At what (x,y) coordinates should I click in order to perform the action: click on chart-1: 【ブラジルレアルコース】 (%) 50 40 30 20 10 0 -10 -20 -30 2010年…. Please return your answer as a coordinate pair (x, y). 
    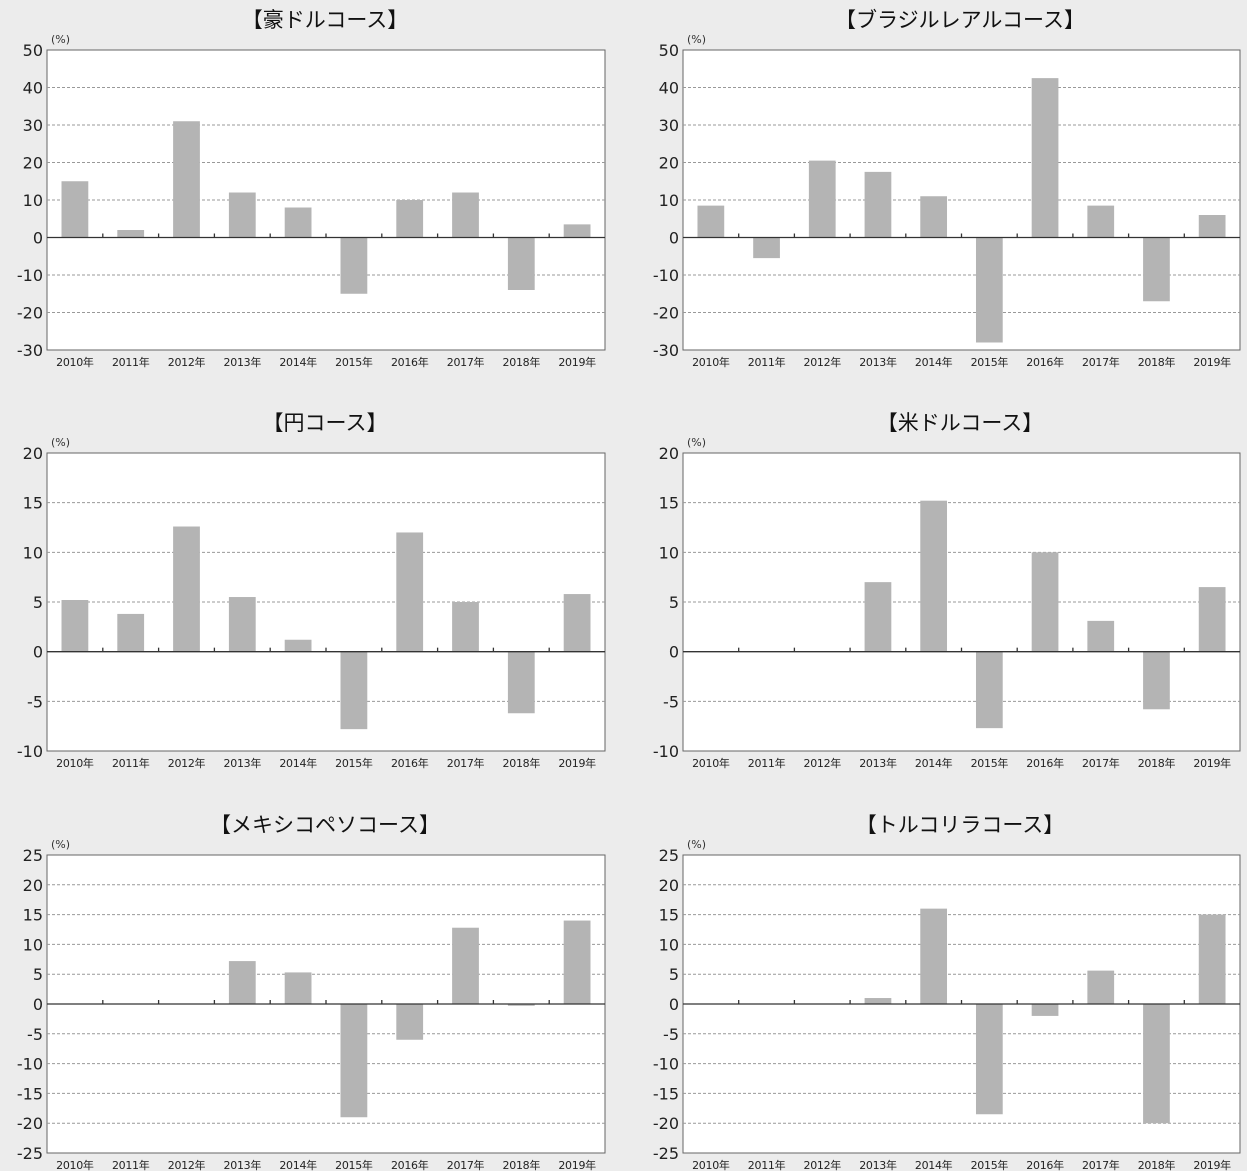
    Looking at the image, I should click on (947, 188).